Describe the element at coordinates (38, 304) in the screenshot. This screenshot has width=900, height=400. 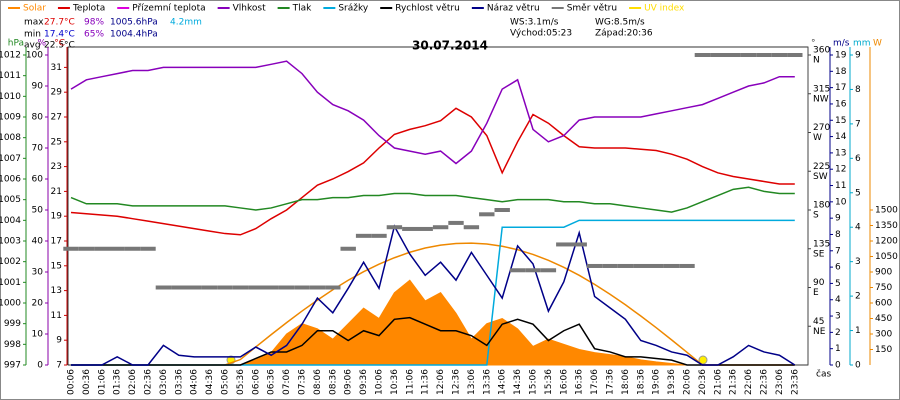
I see `tick-label: 20` at that location.